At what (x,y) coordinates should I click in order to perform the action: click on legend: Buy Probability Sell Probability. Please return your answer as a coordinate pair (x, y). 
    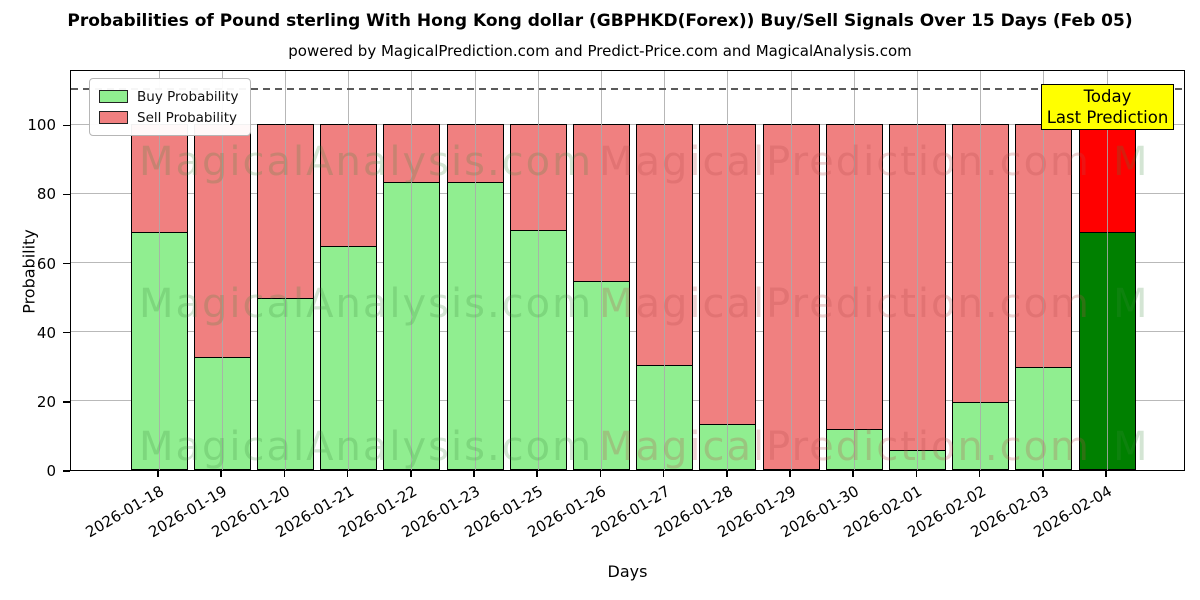
    Looking at the image, I should click on (170, 107).